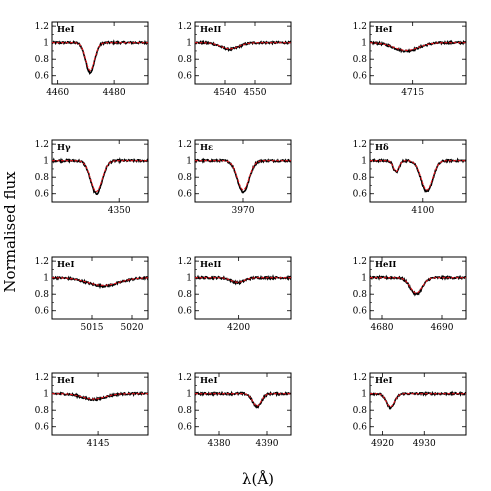 The height and width of the screenshot is (491, 491). I want to click on x-tick-label: 5020, so click(132, 328).